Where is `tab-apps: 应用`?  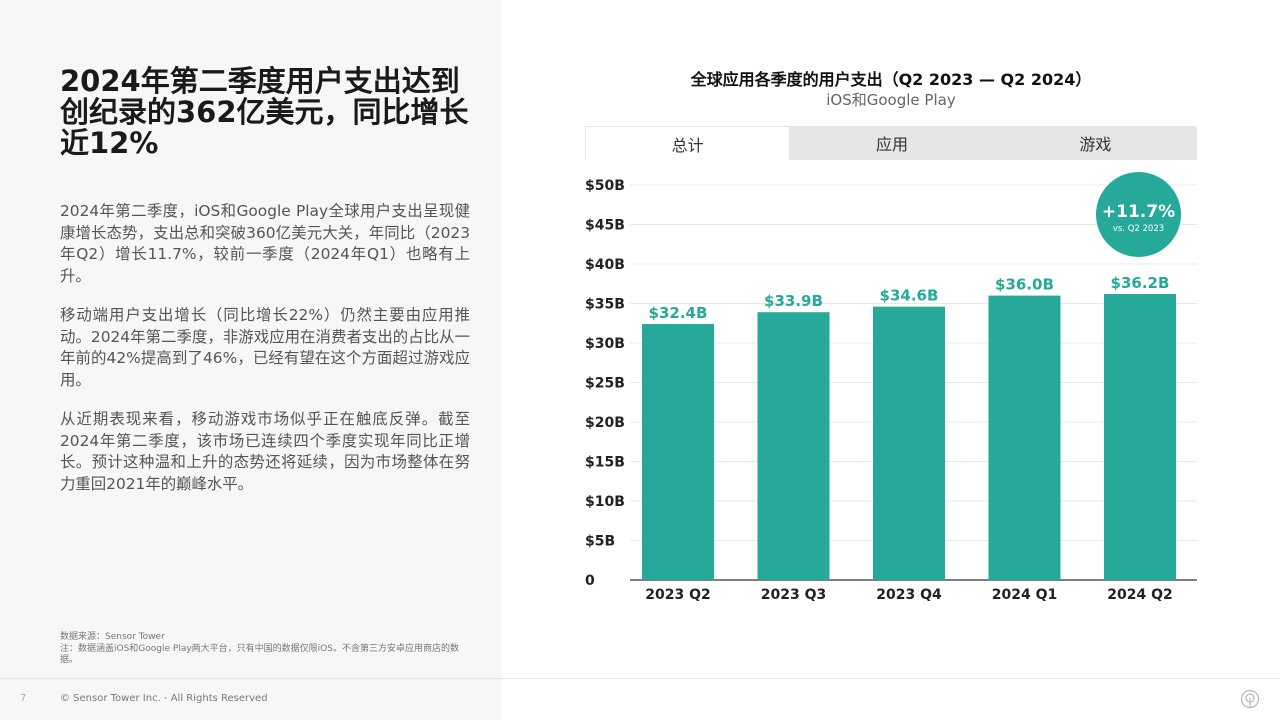 tab-apps: 应用 is located at coordinates (891, 144).